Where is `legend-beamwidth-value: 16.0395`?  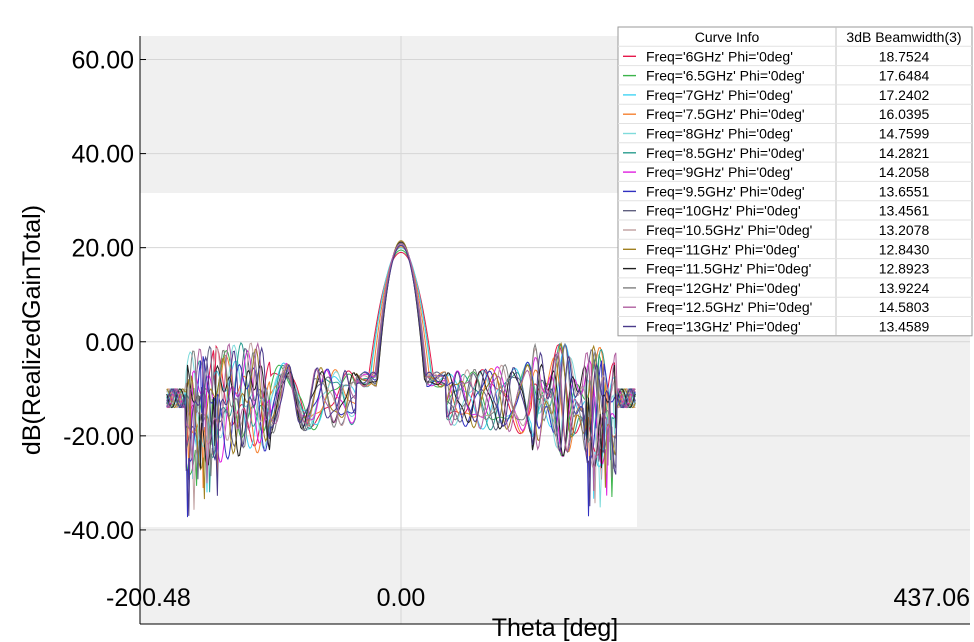 legend-beamwidth-value: 16.0395 is located at coordinates (904, 114).